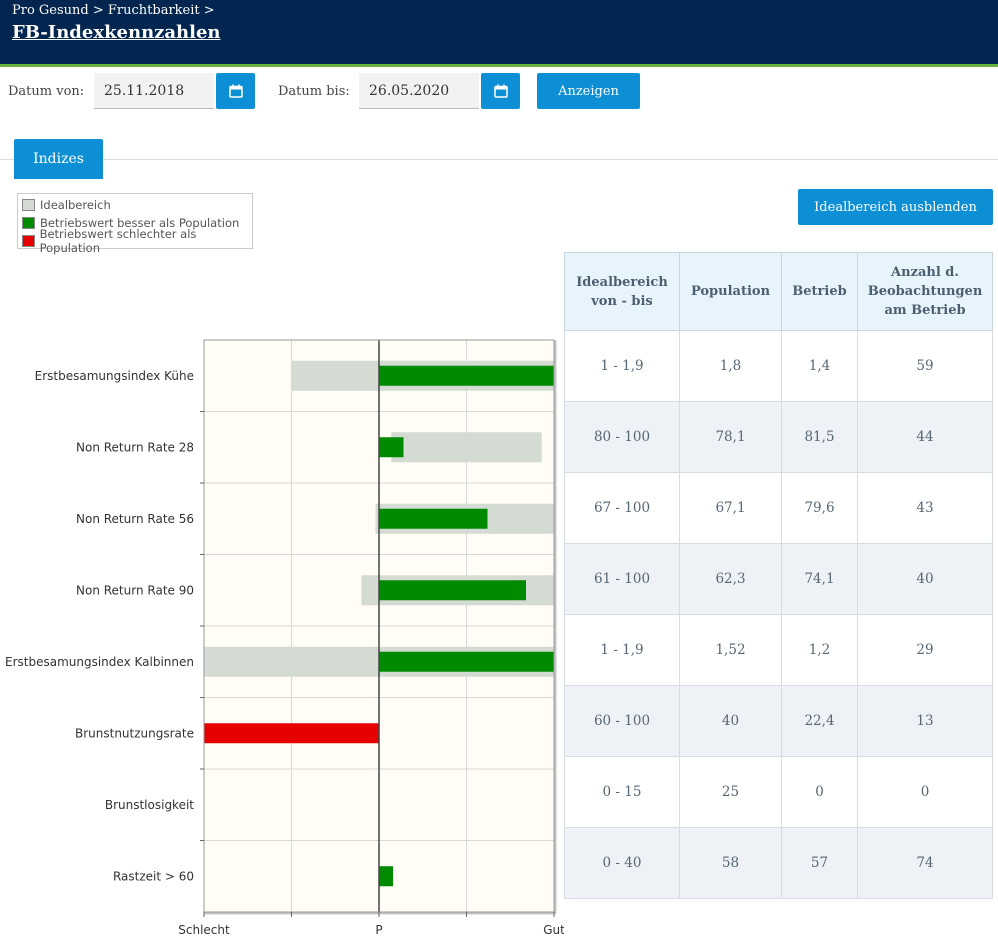 The height and width of the screenshot is (938, 998). I want to click on x-tick-label: P, so click(378, 930).